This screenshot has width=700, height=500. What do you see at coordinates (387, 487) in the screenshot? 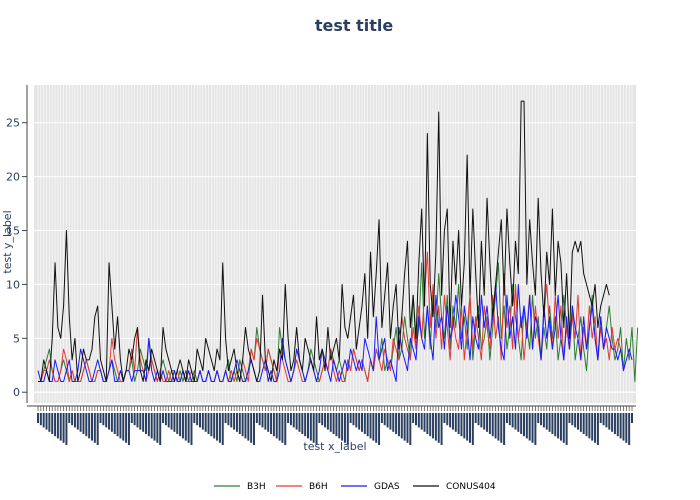
I see `legend-label-gdas: GDAS` at bounding box center [387, 487].